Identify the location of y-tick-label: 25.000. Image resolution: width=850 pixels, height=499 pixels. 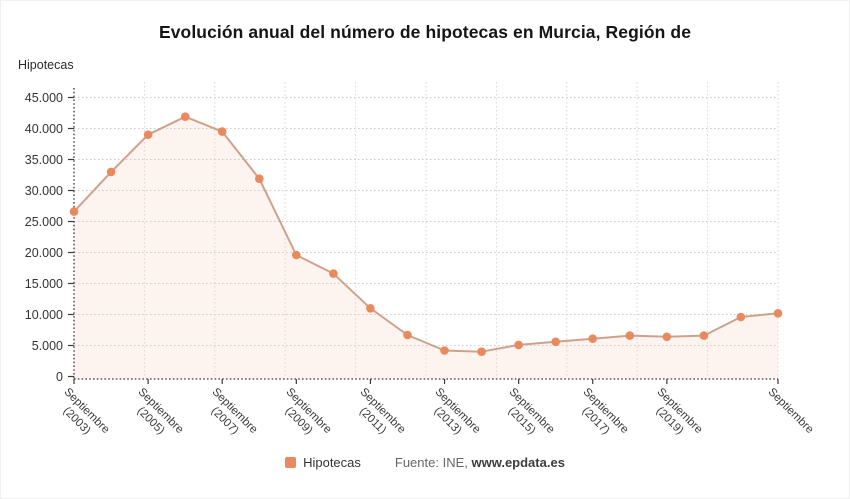
(44, 222).